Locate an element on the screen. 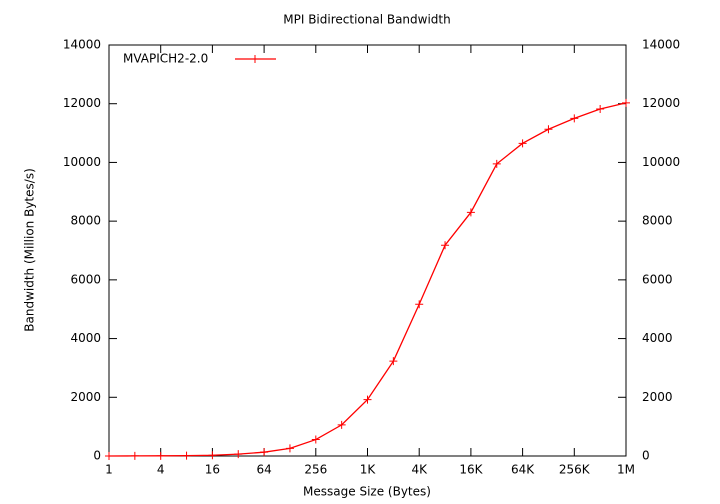 The image size is (720, 504). x-tick-label: 1M is located at coordinates (626, 470).